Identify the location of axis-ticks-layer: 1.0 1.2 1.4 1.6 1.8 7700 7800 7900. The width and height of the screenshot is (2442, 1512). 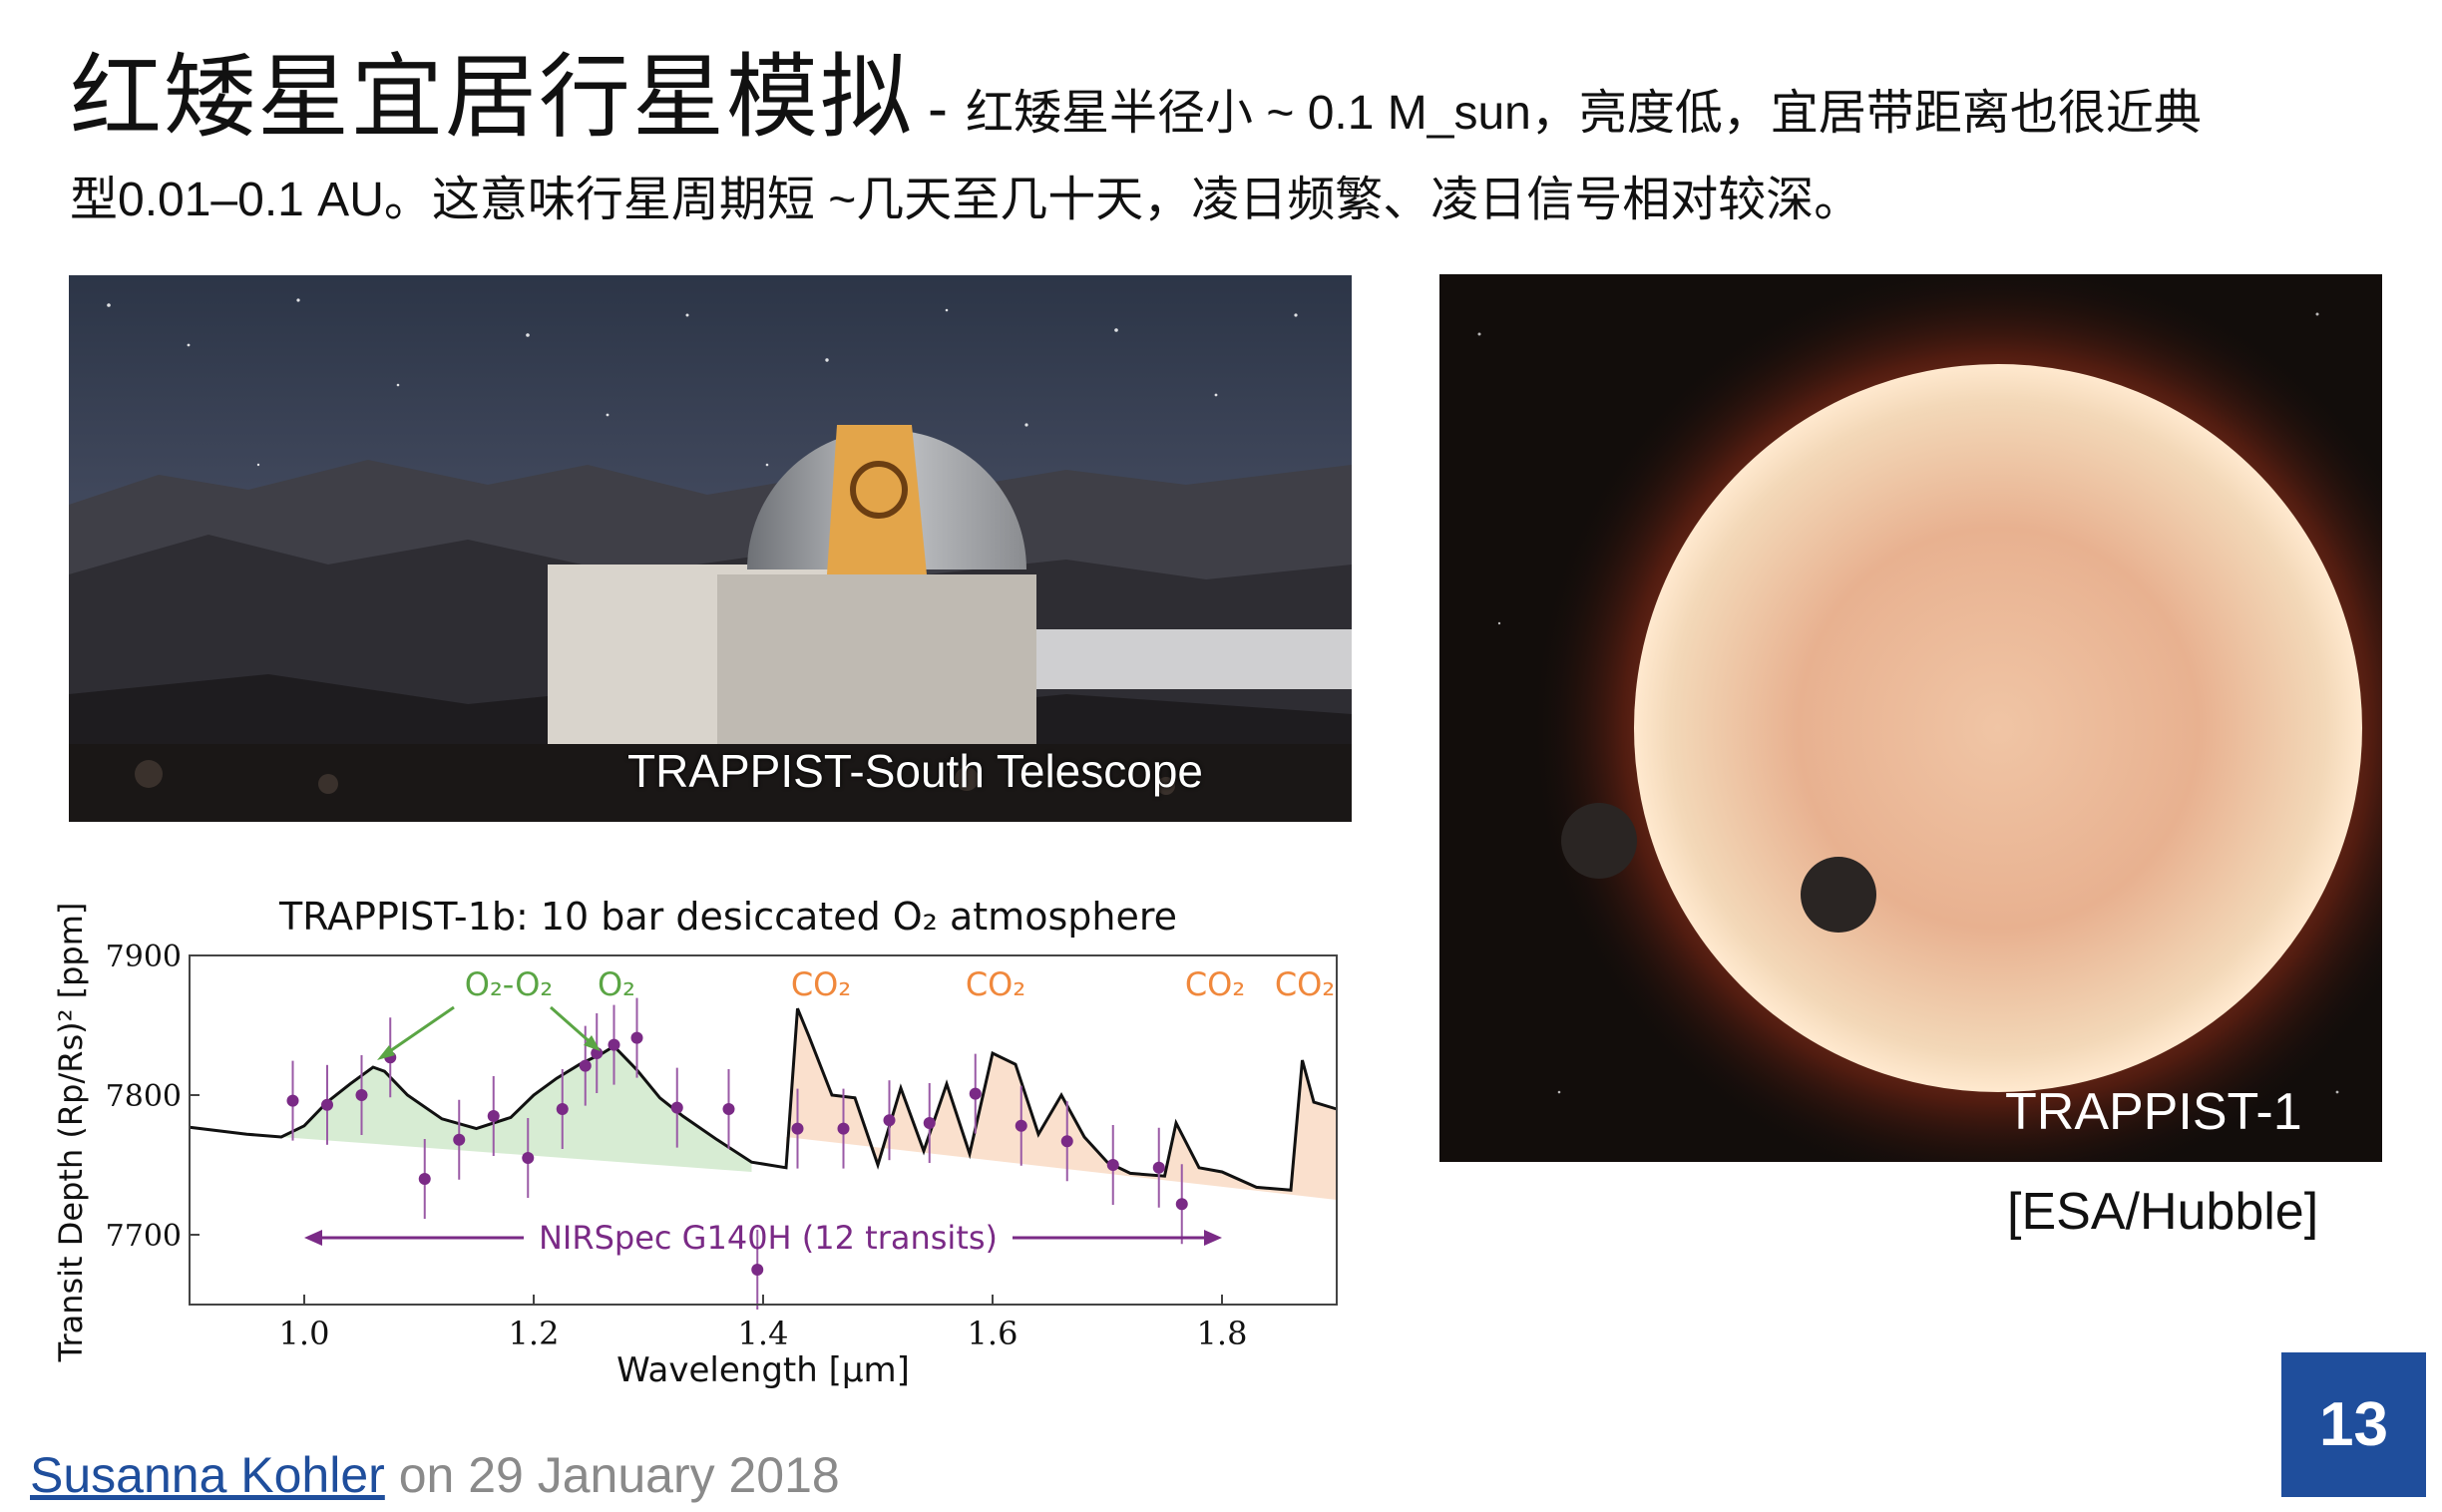
(677, 1146).